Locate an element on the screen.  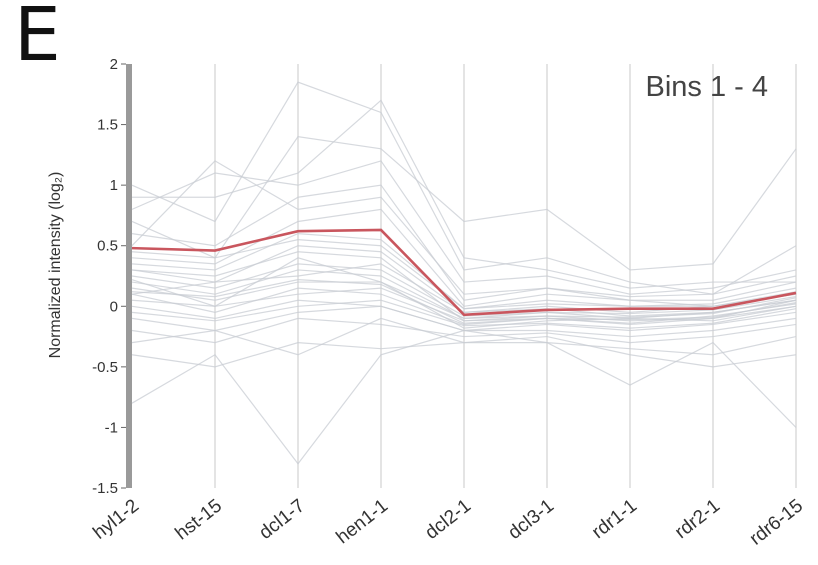
x-tick-label-hen1-1: hen1-1 is located at coordinates (363, 521).